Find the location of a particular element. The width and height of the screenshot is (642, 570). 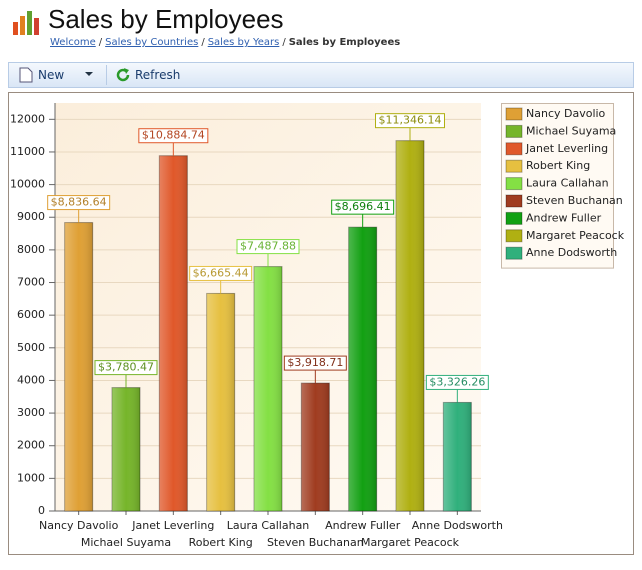

new-button: New is located at coordinates (51, 75).